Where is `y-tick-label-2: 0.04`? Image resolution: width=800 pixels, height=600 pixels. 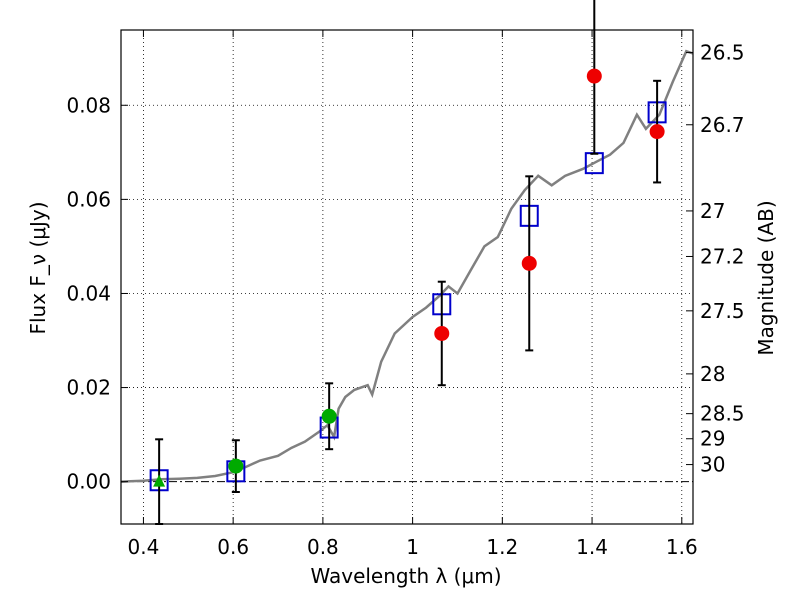
y-tick-label-2: 0.04 is located at coordinates (88, 293).